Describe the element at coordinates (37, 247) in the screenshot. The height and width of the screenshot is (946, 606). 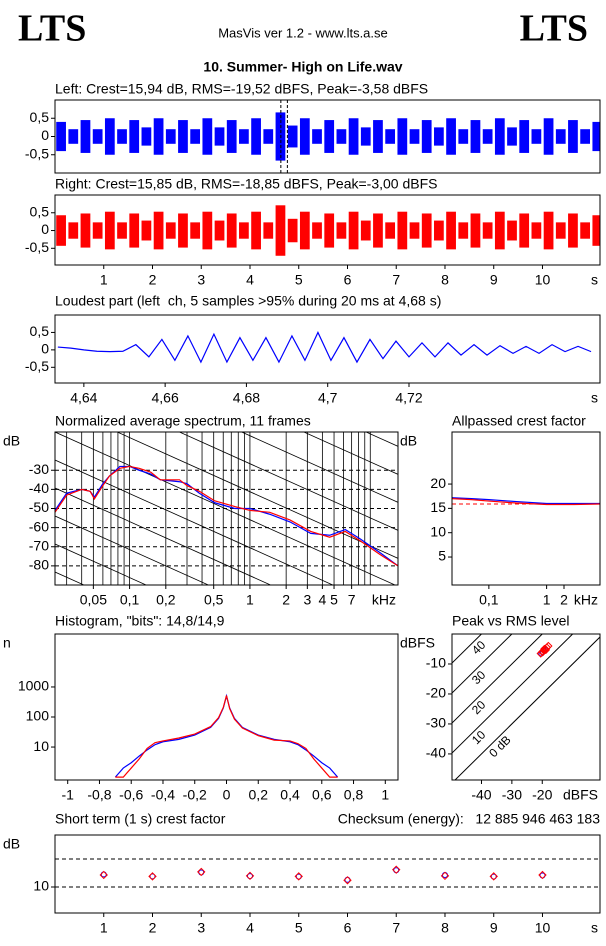
I see `y-tick-label: -0,5` at that location.